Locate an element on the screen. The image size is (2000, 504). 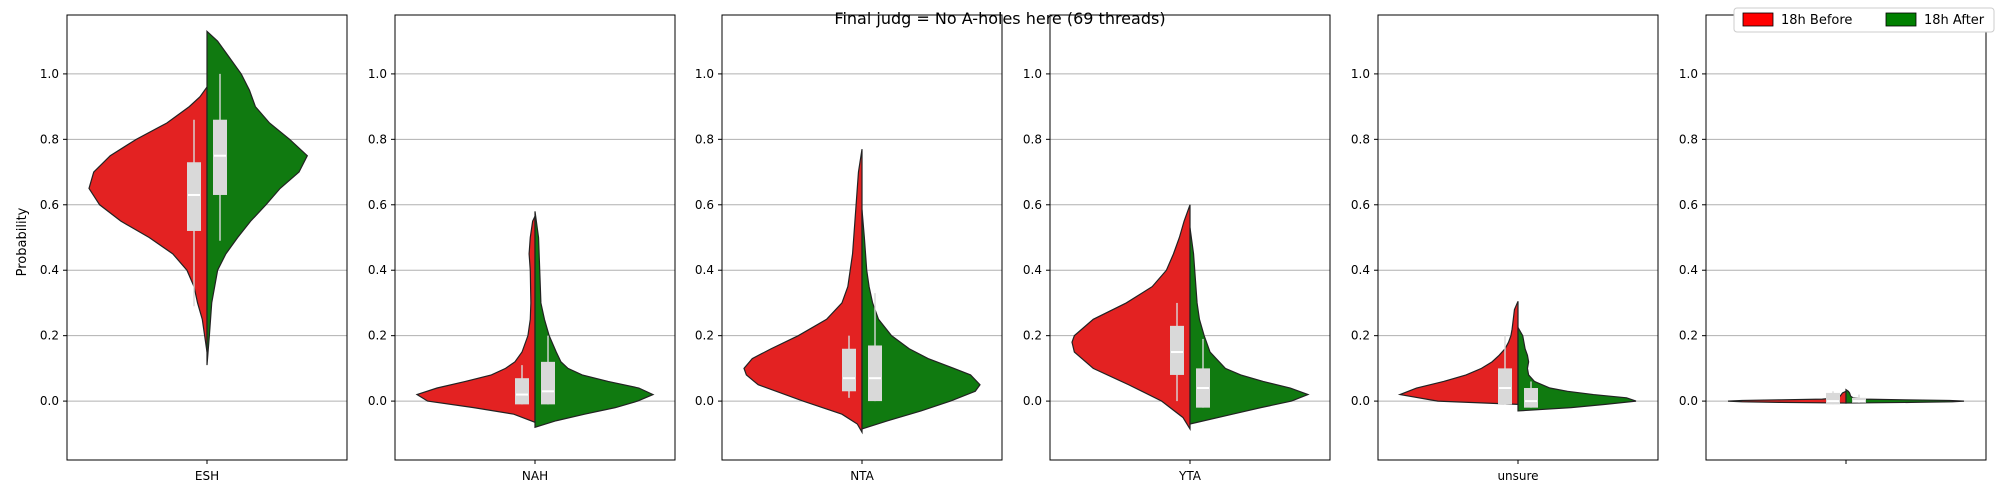
y-axis-label: Probability is located at coordinates (22, 241).